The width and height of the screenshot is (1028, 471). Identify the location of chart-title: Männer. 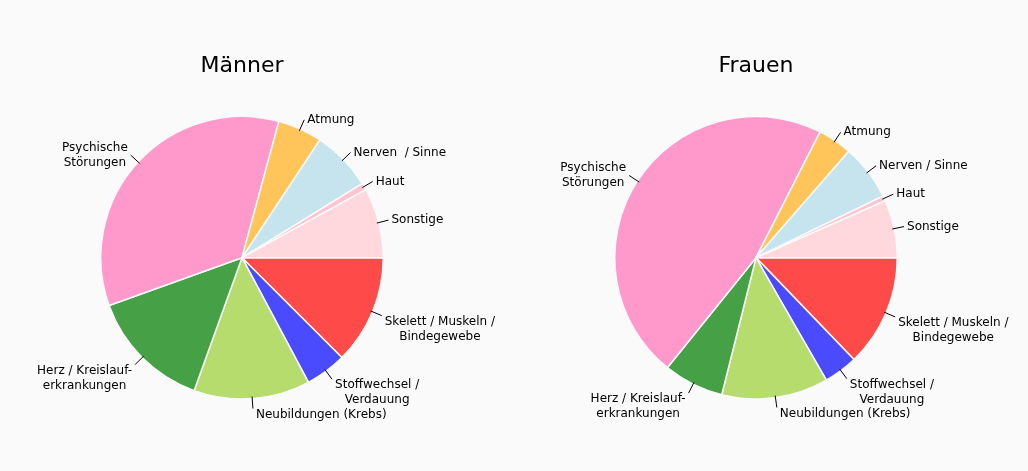
(242, 64).